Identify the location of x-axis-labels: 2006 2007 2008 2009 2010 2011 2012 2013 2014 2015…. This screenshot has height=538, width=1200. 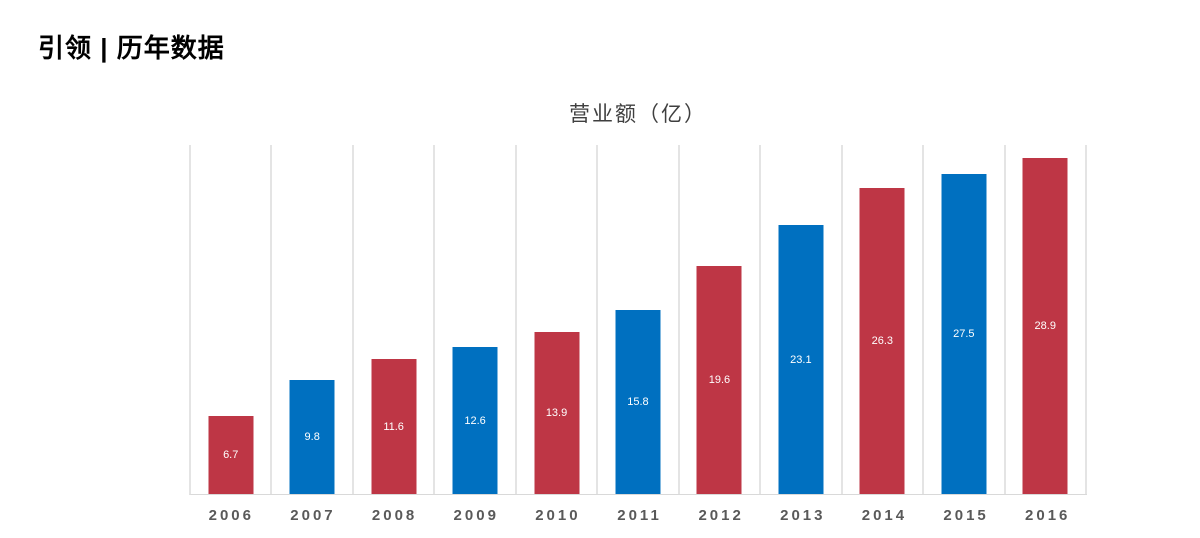
(638, 515).